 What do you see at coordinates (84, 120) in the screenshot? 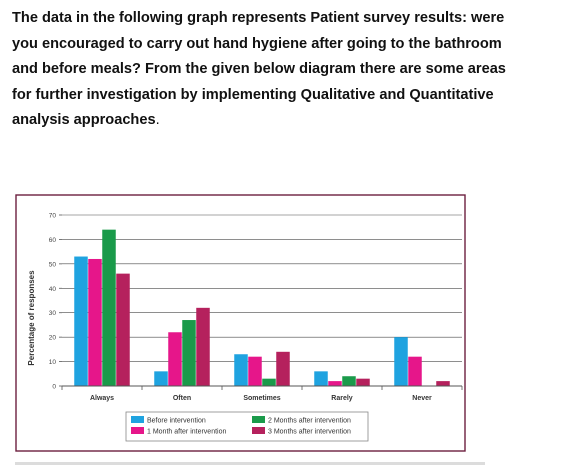
I see `question-line-5-text: analysis approaches` at bounding box center [84, 120].